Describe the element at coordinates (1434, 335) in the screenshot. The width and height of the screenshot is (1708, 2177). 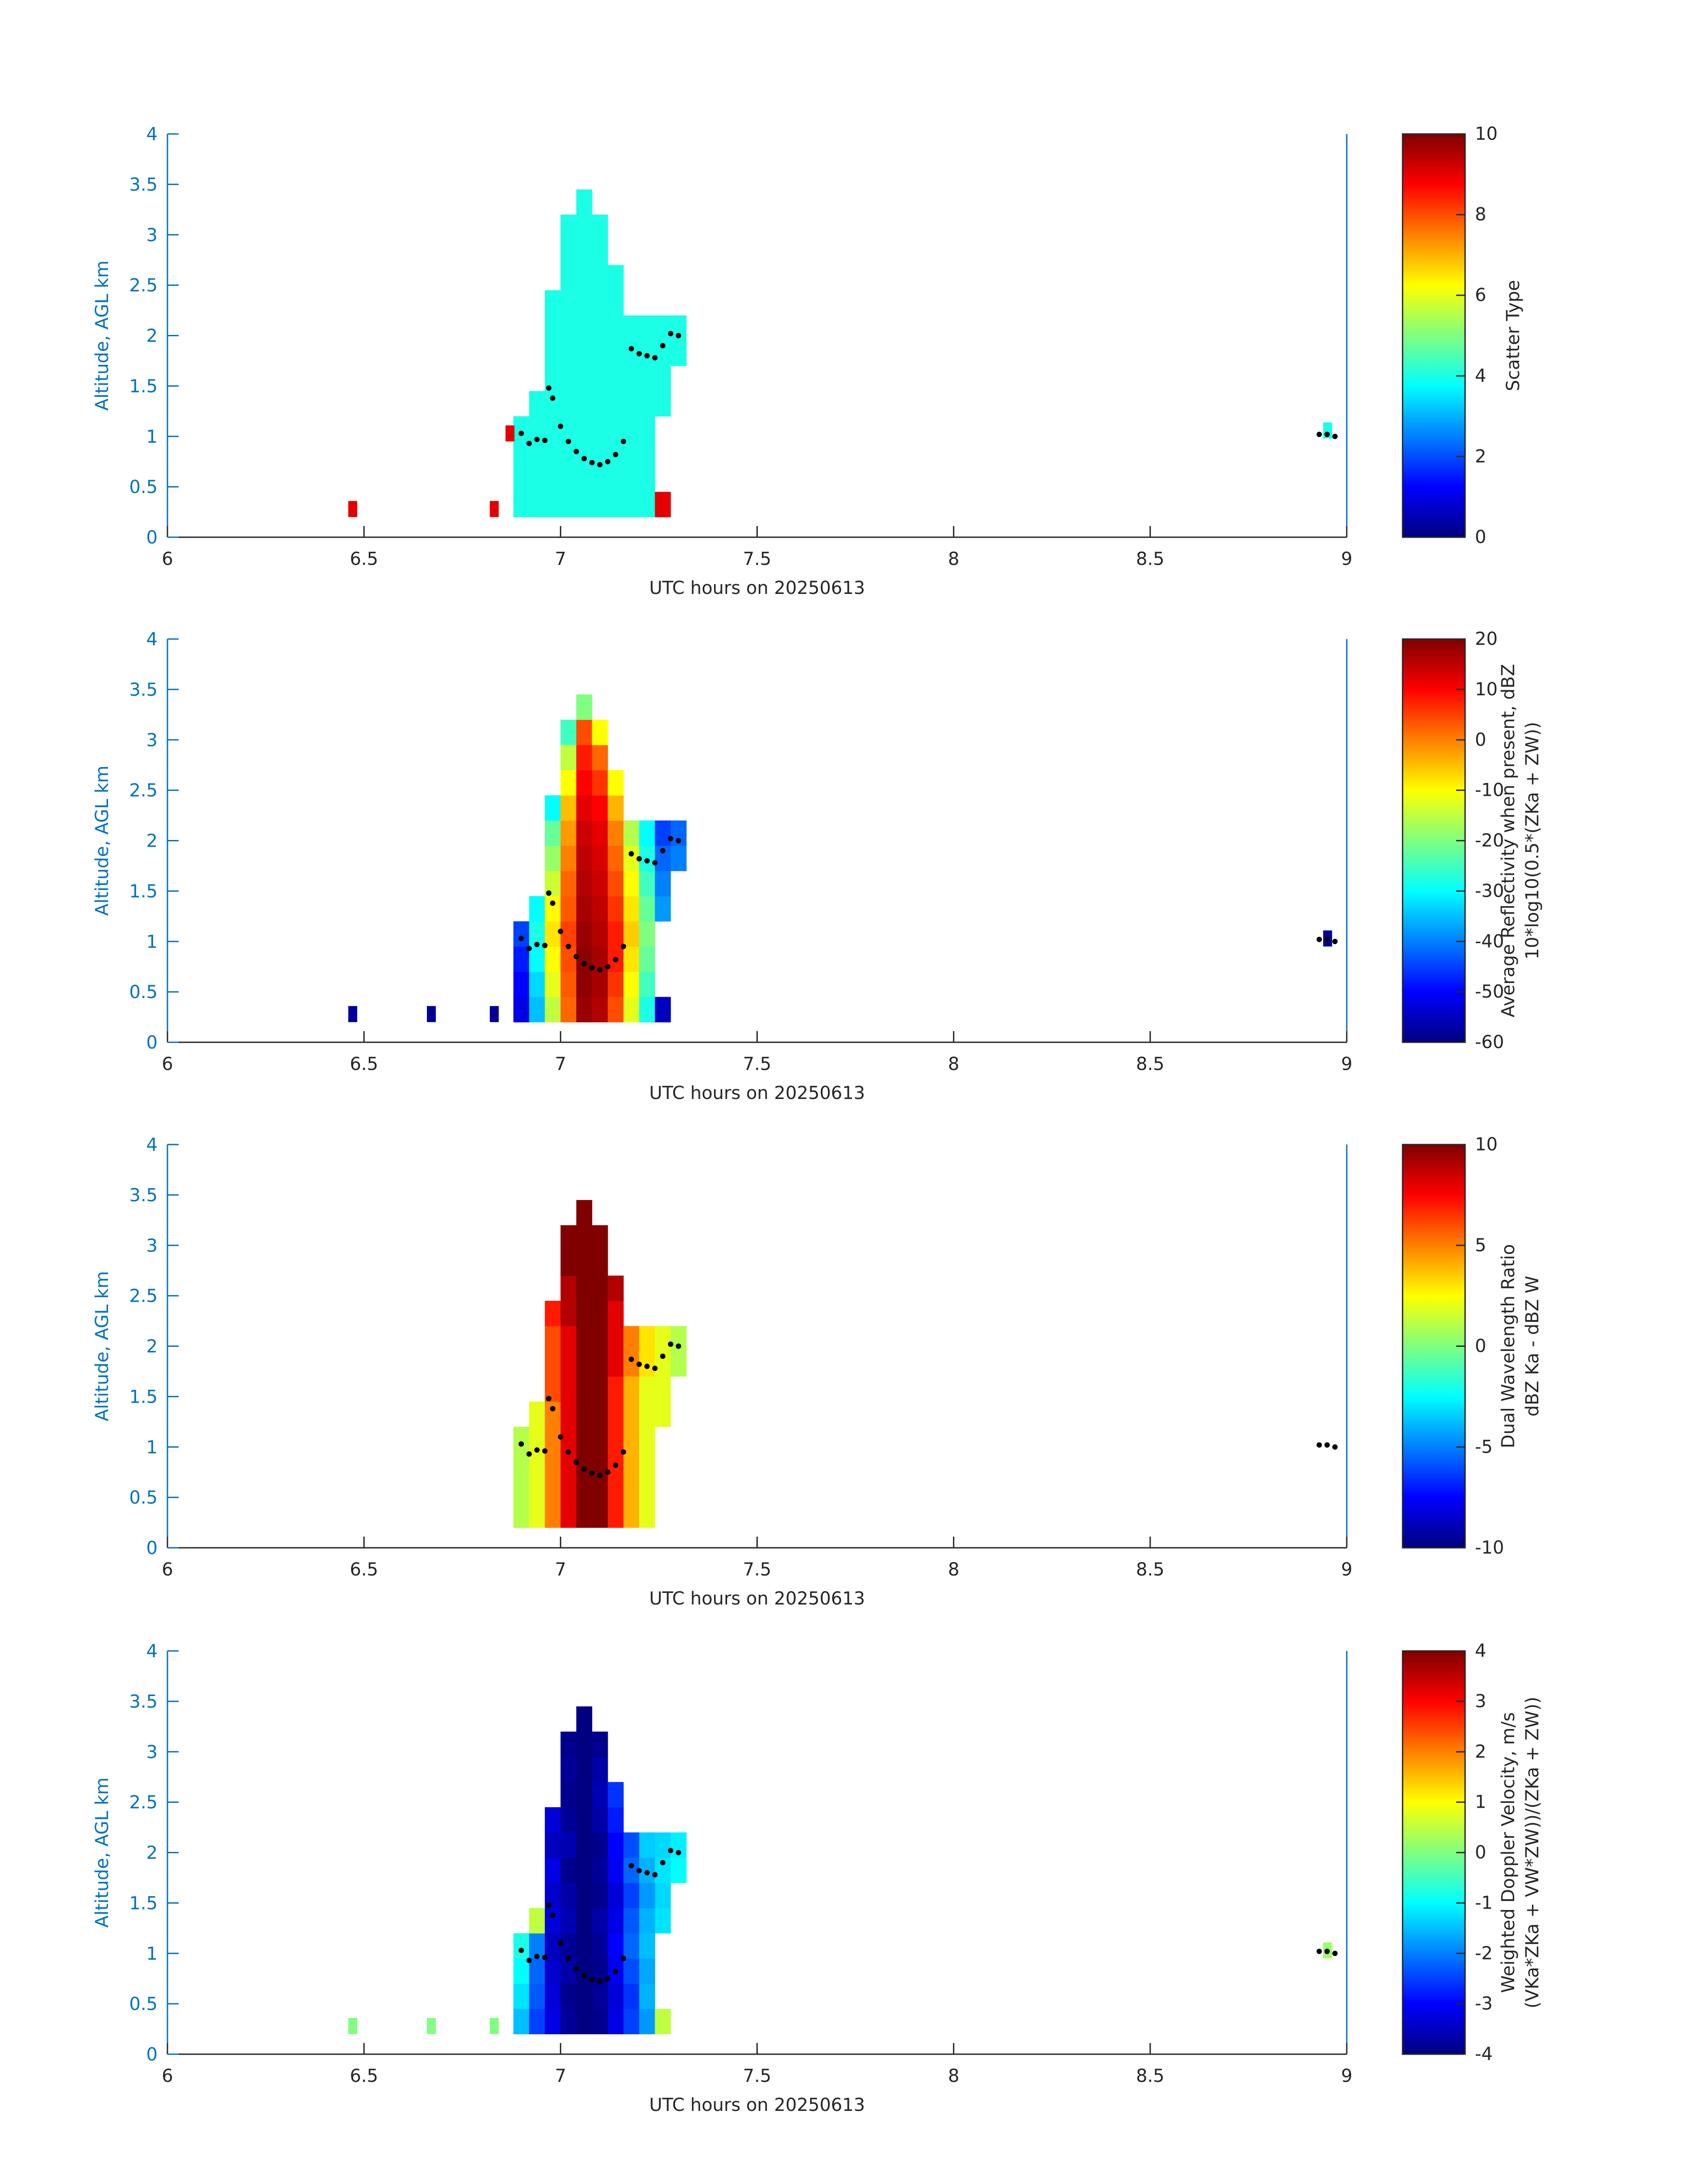
I see `colorbar` at that location.